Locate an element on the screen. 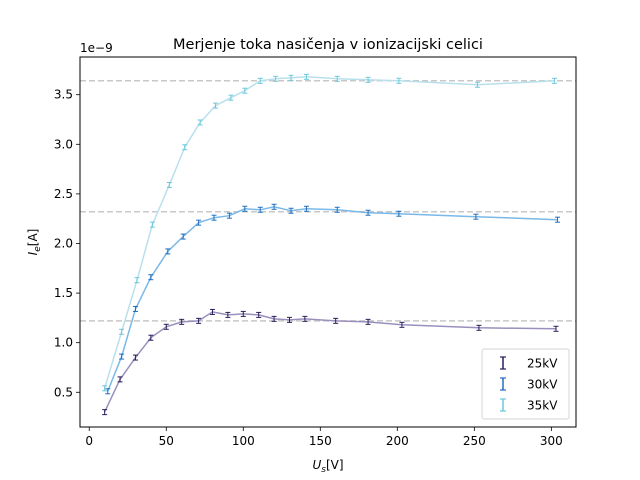 Image resolution: width=640 pixels, height=480 pixels. x-axis: 0 50 100 150 200 250 300 is located at coordinates (324, 437).